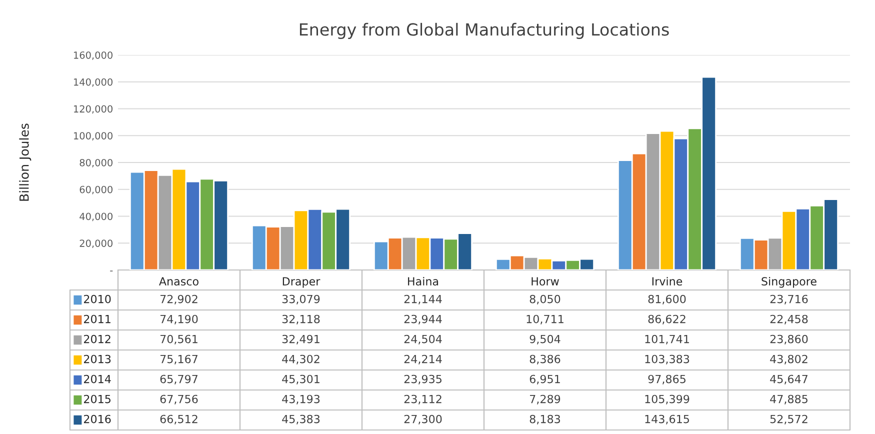 Image resolution: width=875 pixels, height=434 pixels. What do you see at coordinates (93, 136) in the screenshot?
I see `y-tick-label: 100,000` at bounding box center [93, 136].